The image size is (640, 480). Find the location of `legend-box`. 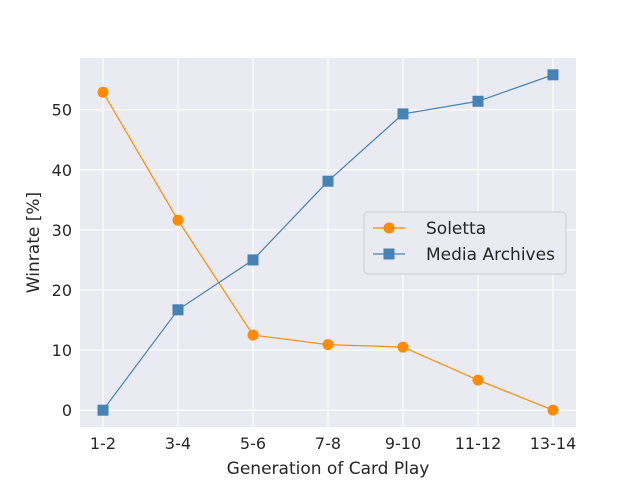

legend-box is located at coordinates (465, 243).